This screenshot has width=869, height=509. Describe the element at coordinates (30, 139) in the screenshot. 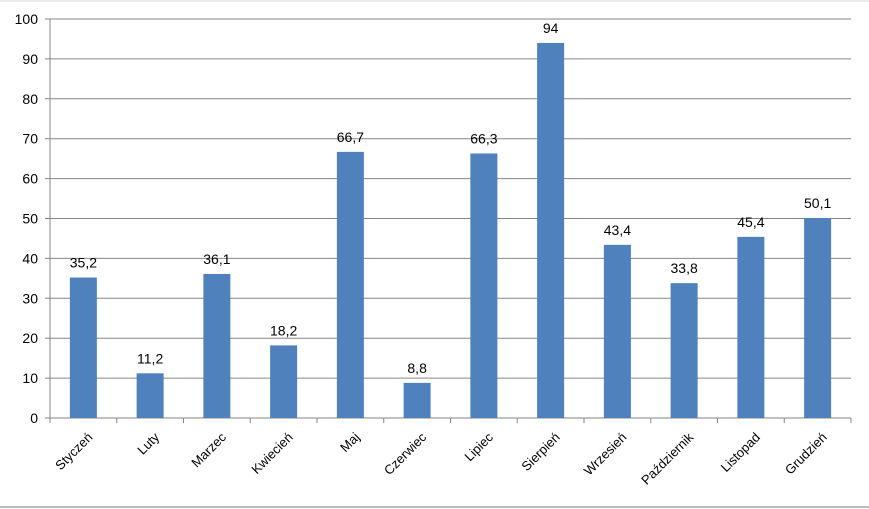

I see `y-tick-label: 70` at that location.